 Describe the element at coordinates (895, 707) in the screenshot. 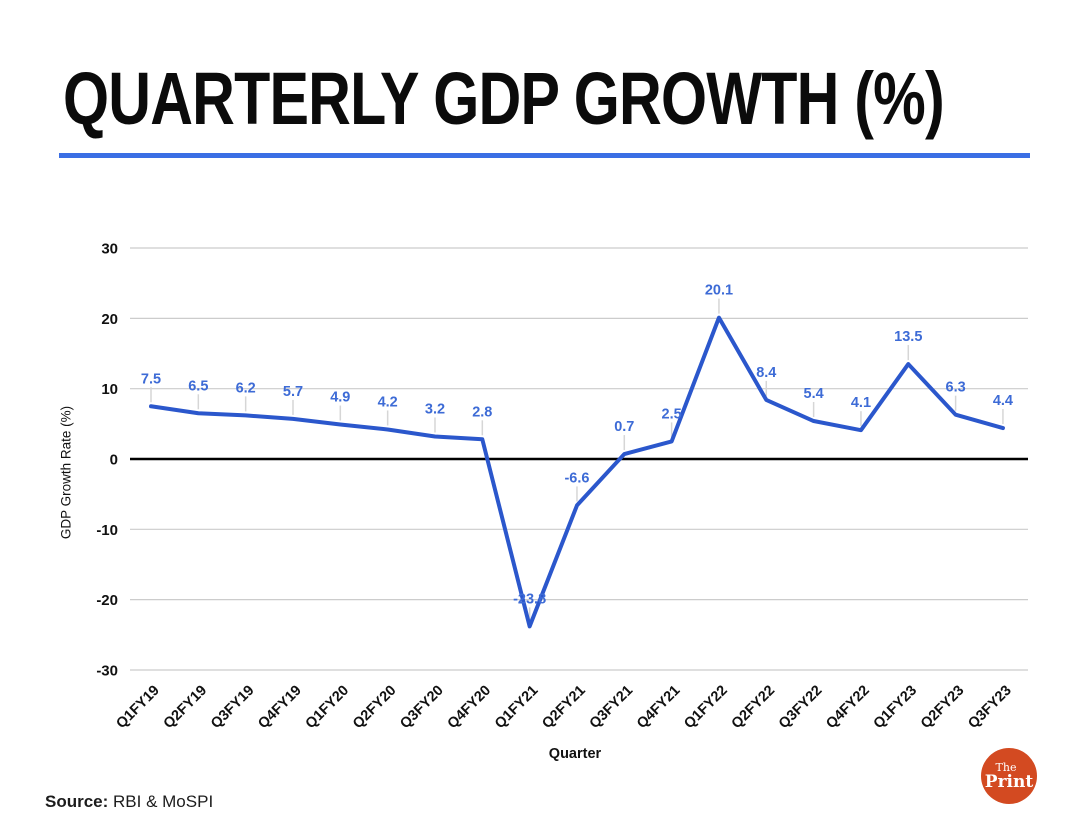

I see `x-tick-label: Q1FY23` at that location.